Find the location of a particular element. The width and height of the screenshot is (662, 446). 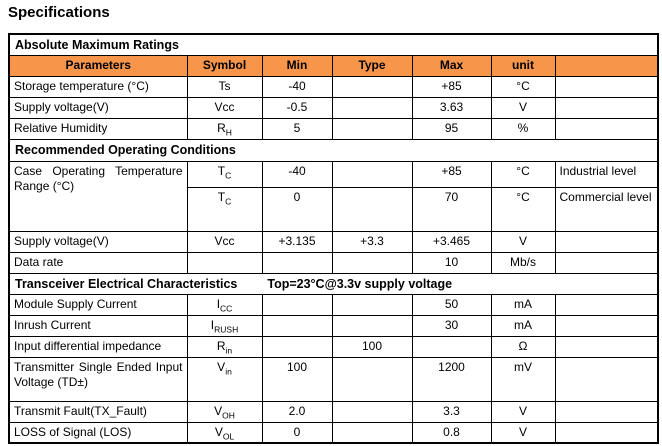

table-row: TC 0 70 °C Commercial level is located at coordinates (334, 209).